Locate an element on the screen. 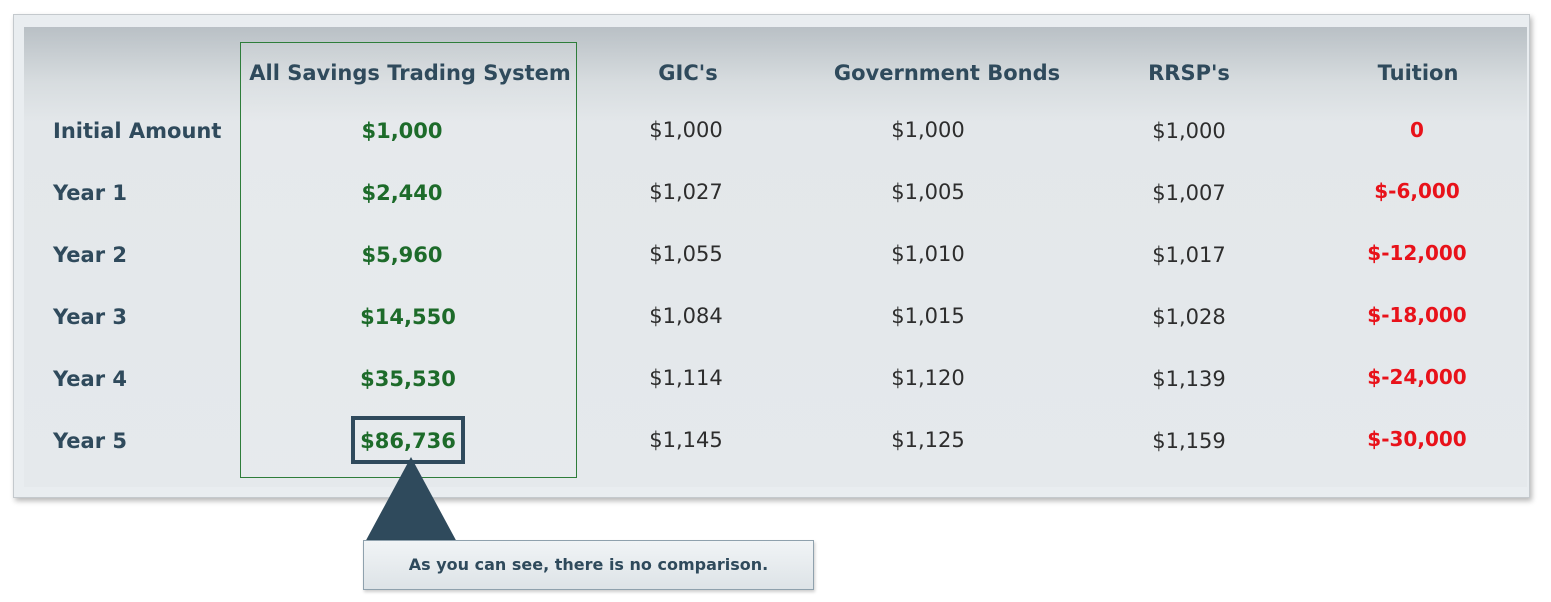 Image resolution: width=1551 pixels, height=602 pixels. row-label-year-1: Year 1 is located at coordinates (90, 193).